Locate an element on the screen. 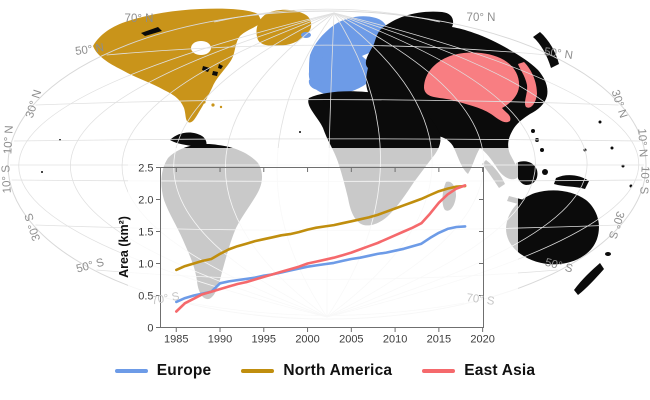  kamchatka is located at coordinates (546, 50).